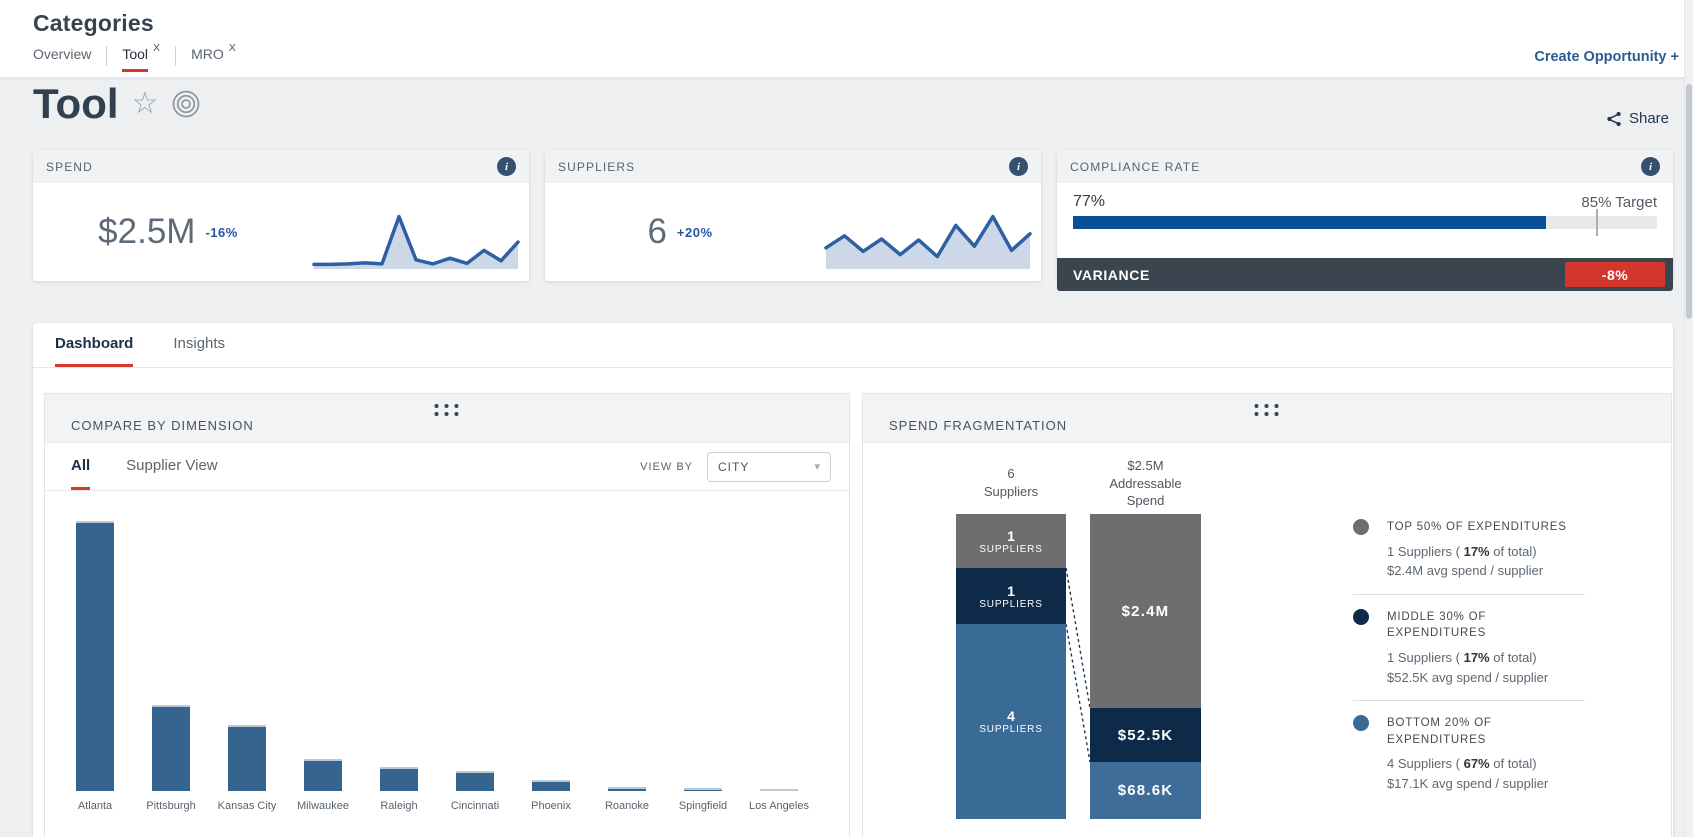 The image size is (1693, 837). I want to click on tab-tool: Tool X, so click(141, 57).